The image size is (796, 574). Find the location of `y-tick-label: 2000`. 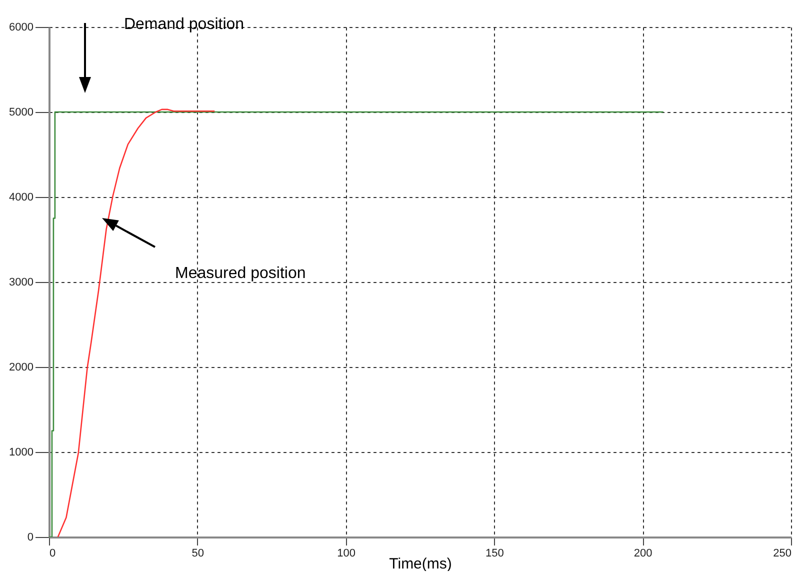

y-tick-label: 2000 is located at coordinates (21, 368).